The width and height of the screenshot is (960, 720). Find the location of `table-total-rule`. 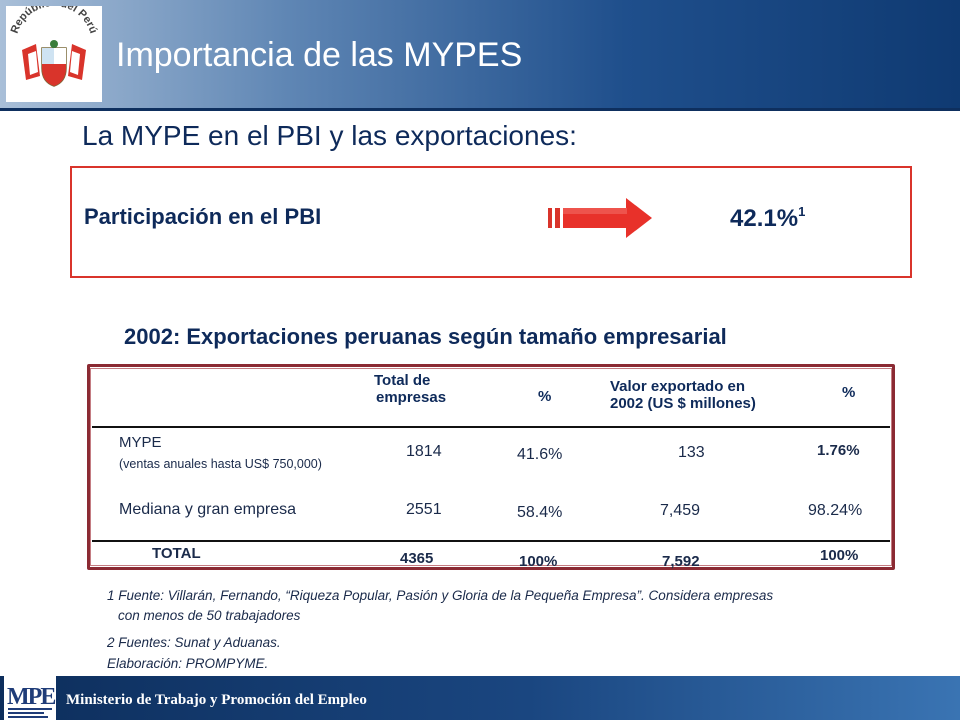

table-total-rule is located at coordinates (491, 541).